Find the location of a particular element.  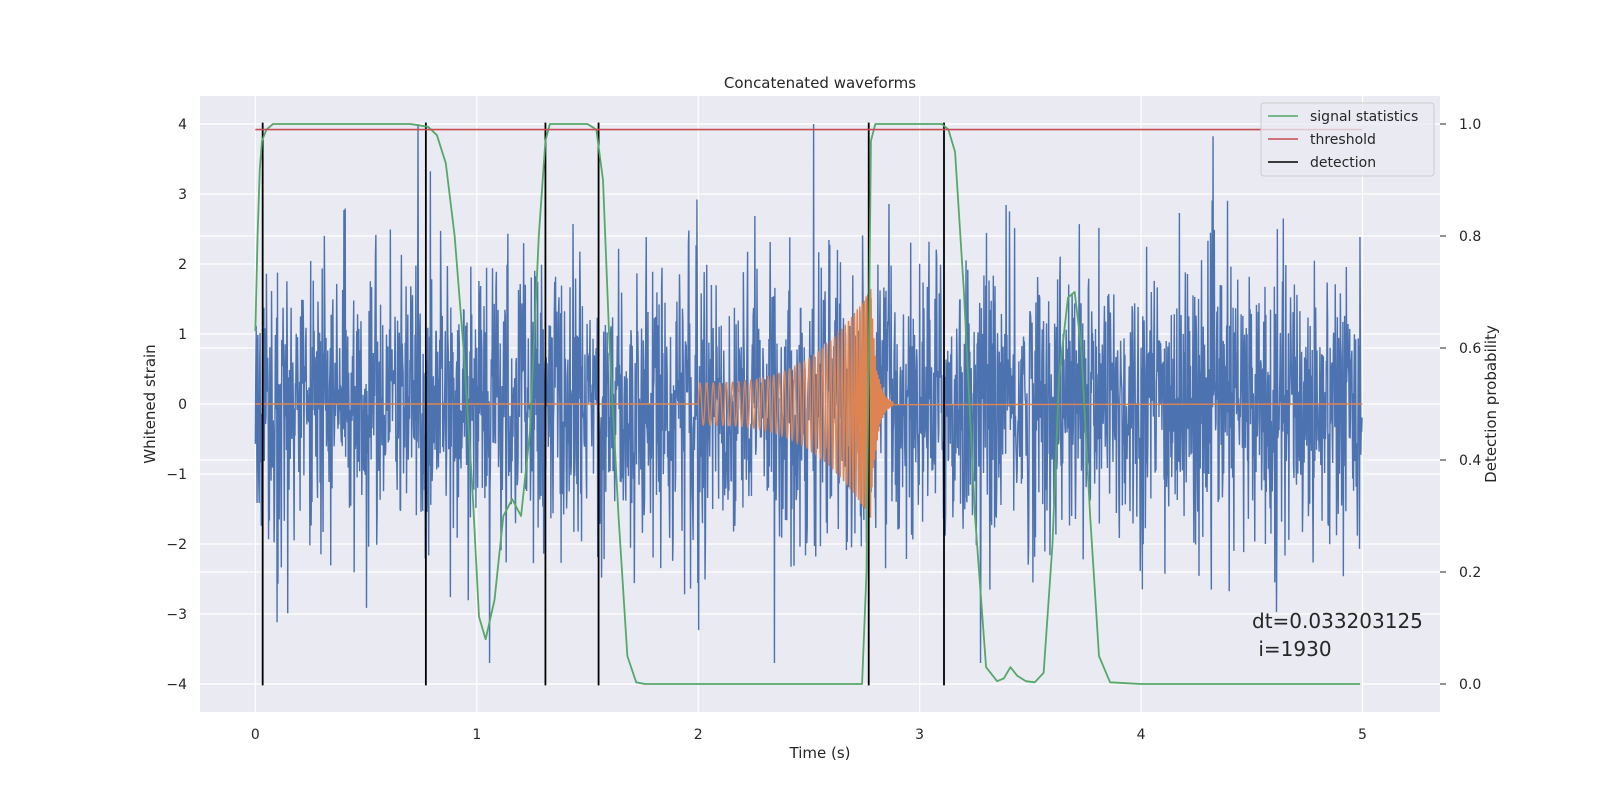

y-tick-label: −1 is located at coordinates (176, 475).